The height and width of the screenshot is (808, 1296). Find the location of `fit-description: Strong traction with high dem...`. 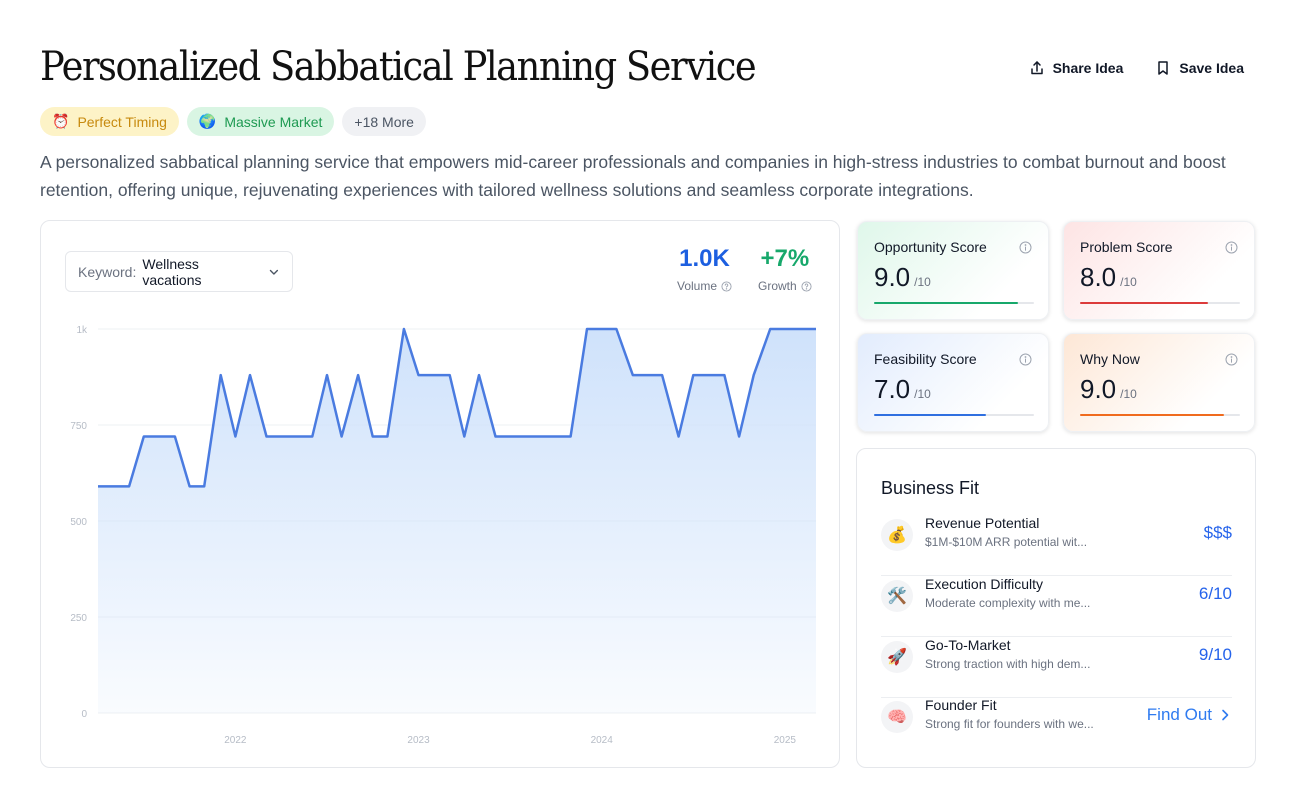

fit-description: Strong traction with high dem... is located at coordinates (1008, 664).